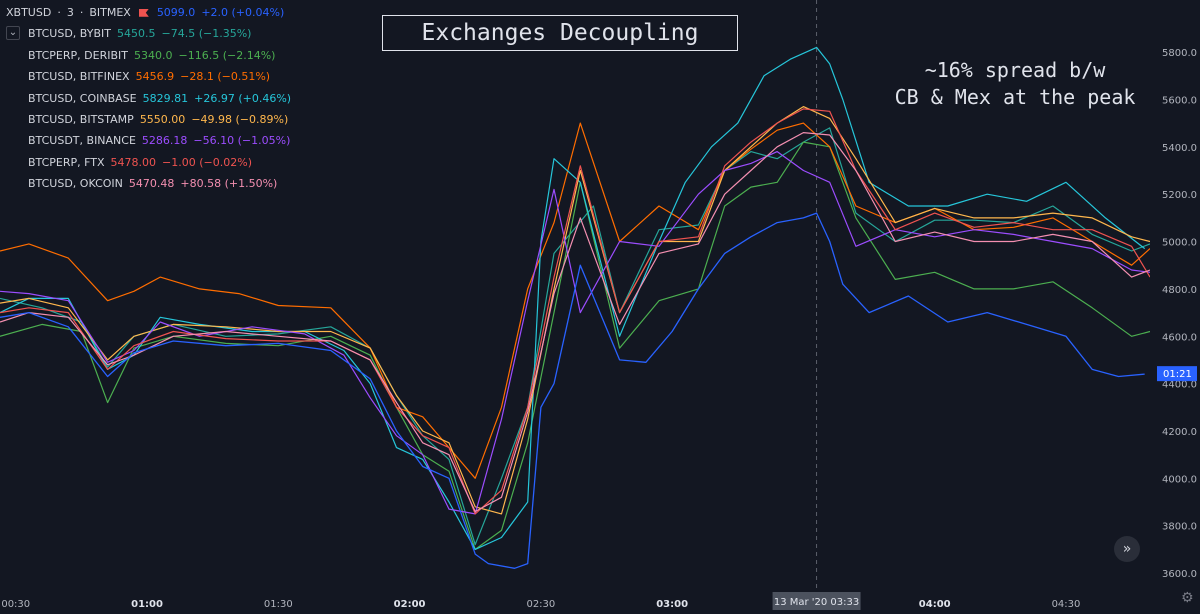 The height and width of the screenshot is (614, 1200). What do you see at coordinates (1187, 598) in the screenshot?
I see `gear-icon: ⚙` at bounding box center [1187, 598].